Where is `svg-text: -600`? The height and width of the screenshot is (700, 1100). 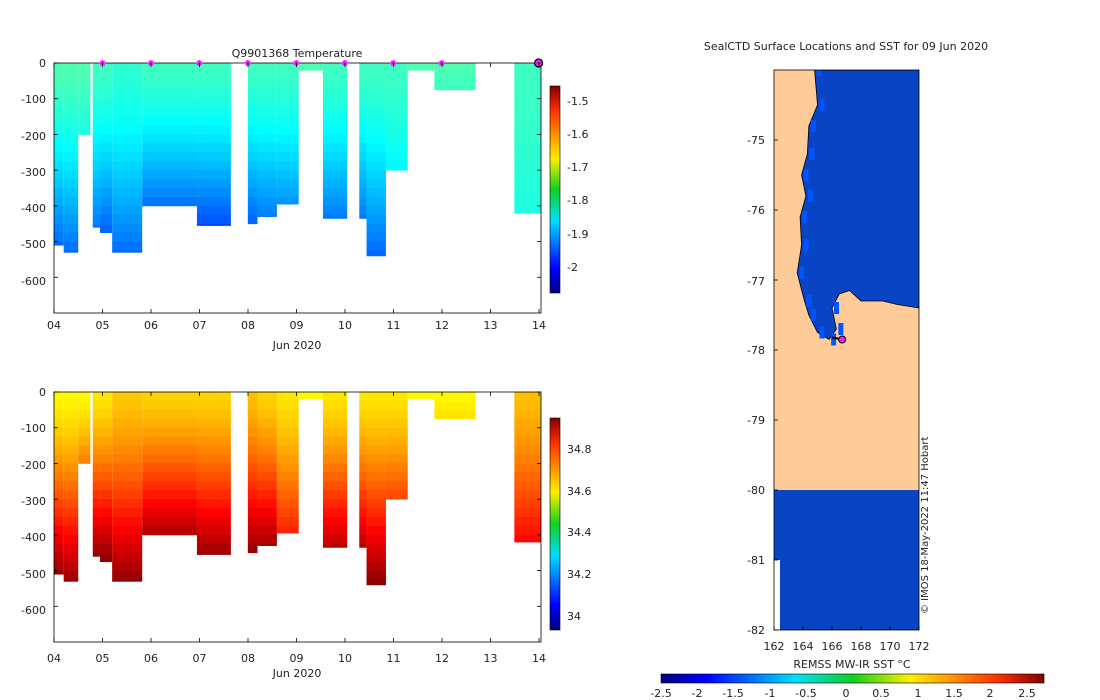
svg-text: -600 is located at coordinates (33, 610).